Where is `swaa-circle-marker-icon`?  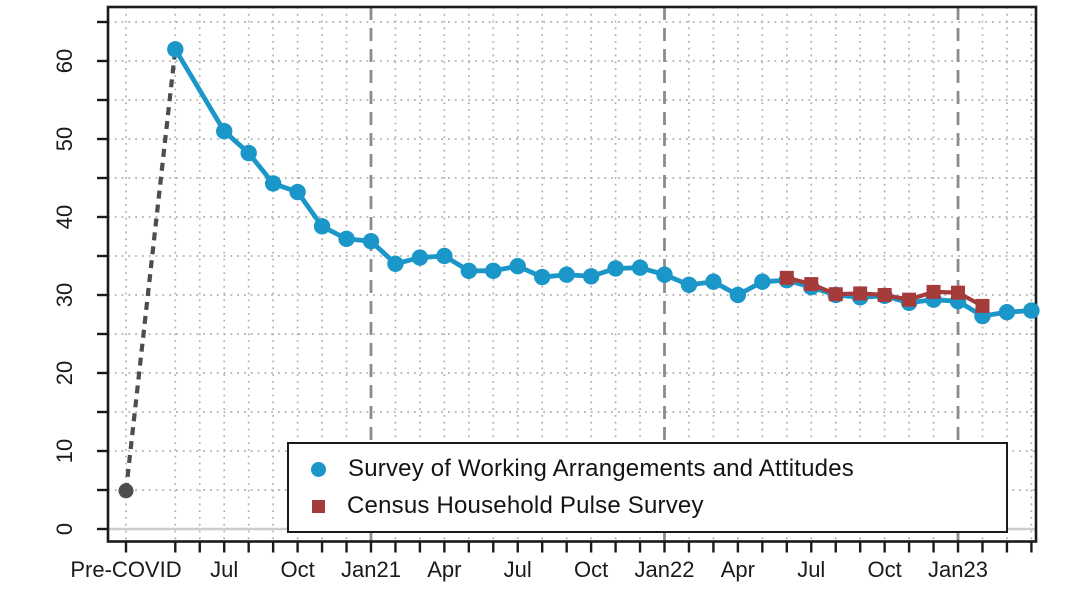
swaa-circle-marker-icon is located at coordinates (318, 469).